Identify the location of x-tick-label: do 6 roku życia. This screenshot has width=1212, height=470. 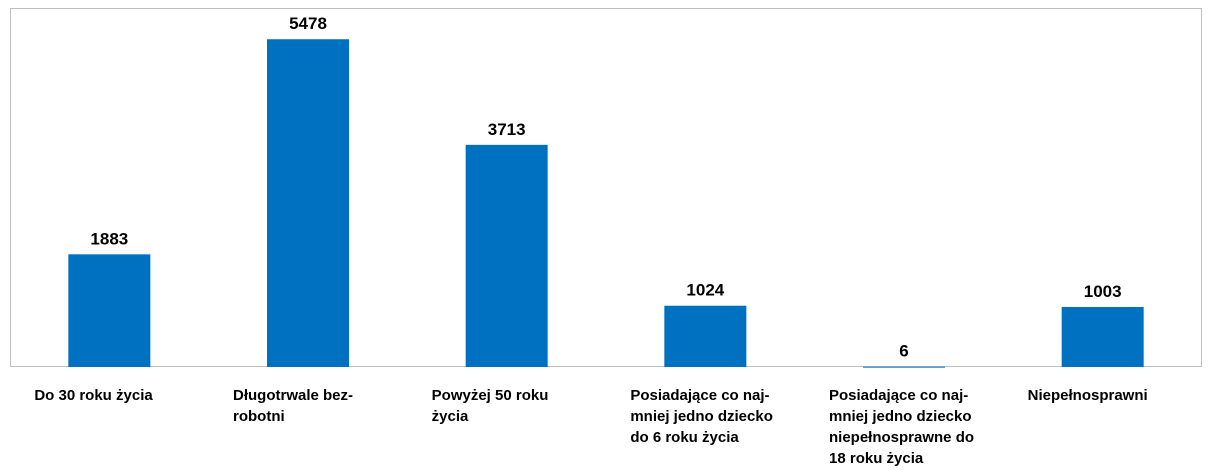
(684, 437).